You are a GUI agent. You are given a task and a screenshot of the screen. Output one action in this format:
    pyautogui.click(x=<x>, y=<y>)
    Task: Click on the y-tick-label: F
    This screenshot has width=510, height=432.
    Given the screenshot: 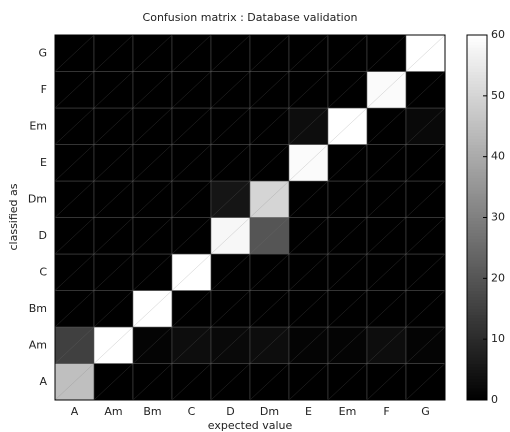 What is the action you would take?
    pyautogui.click(x=44, y=89)
    